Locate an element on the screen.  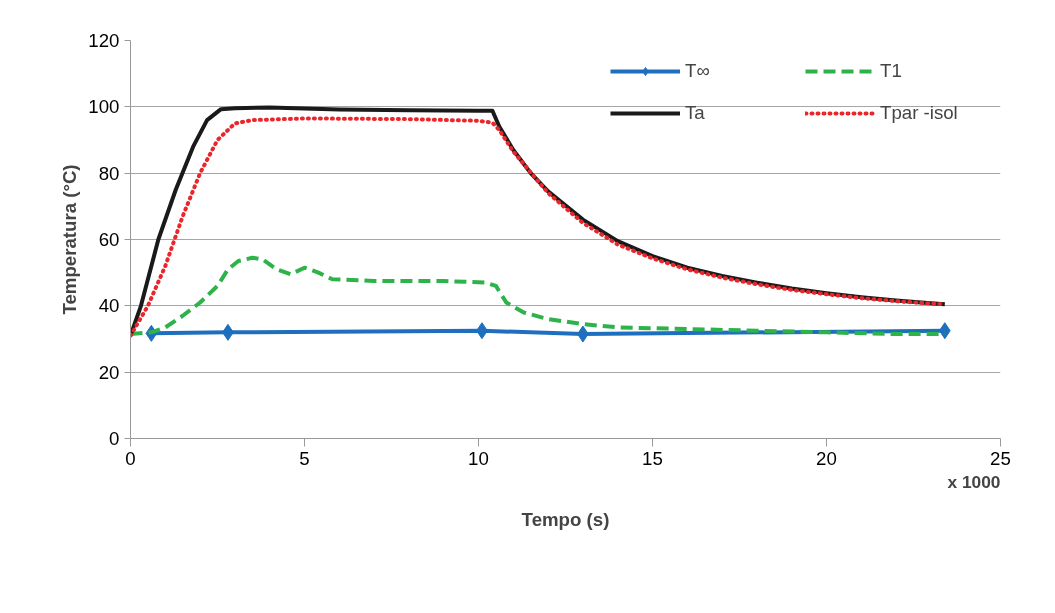
legend-label: Ta is located at coordinates (695, 113).